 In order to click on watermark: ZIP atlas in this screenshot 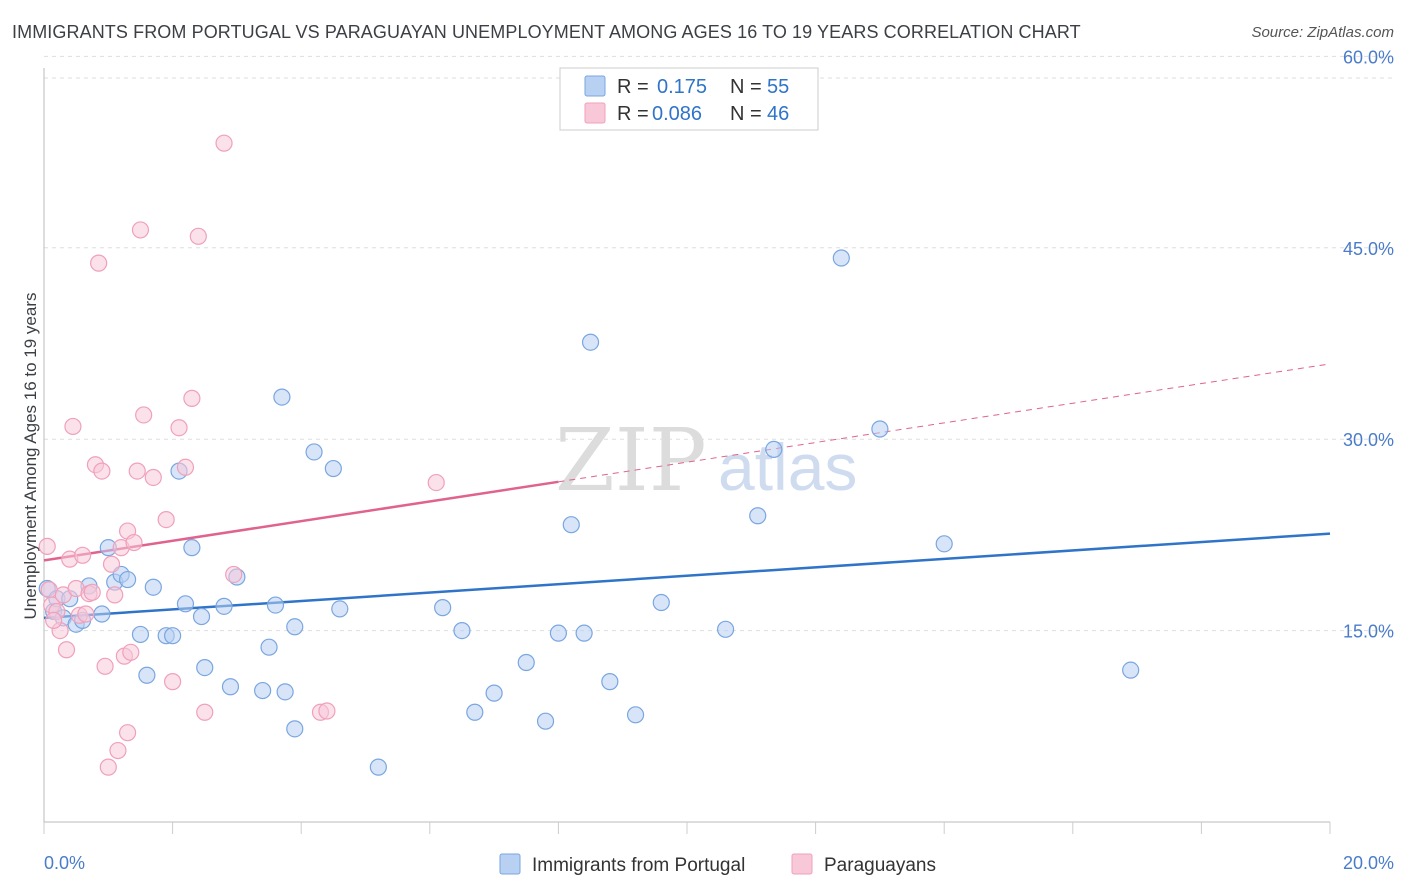, I will do `click(706, 461)`.